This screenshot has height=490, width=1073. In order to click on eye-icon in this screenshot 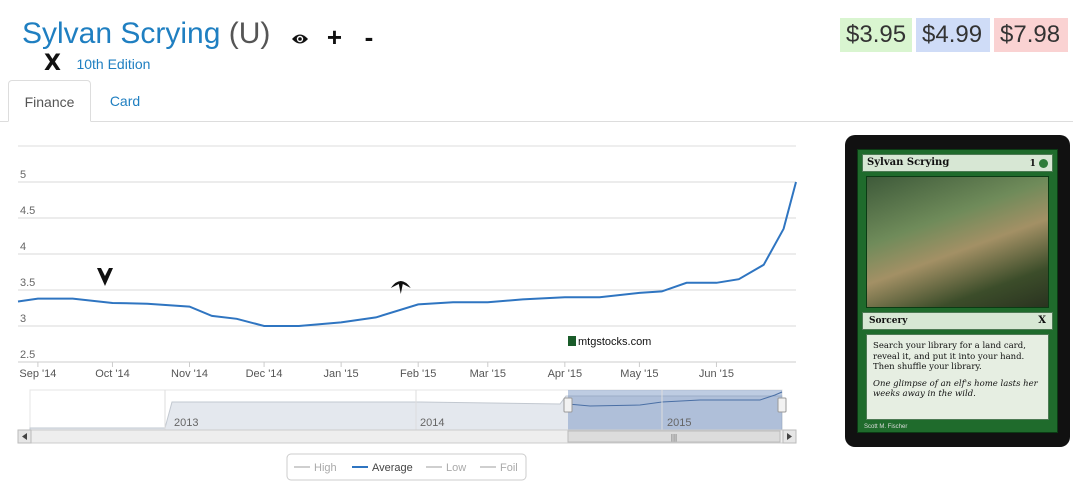, I will do `click(300, 37)`.